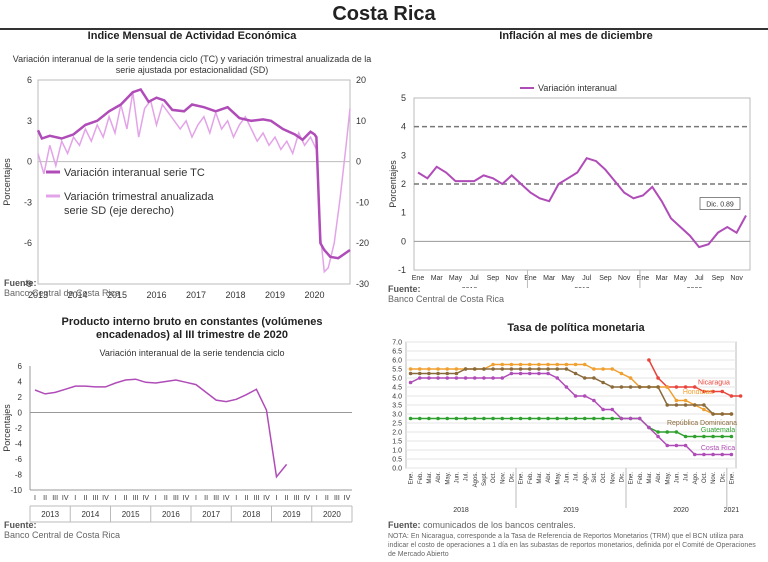 The height and width of the screenshot is (562, 768). What do you see at coordinates (171, 514) in the screenshot?
I see `pib-year-label: 2016` at bounding box center [171, 514].